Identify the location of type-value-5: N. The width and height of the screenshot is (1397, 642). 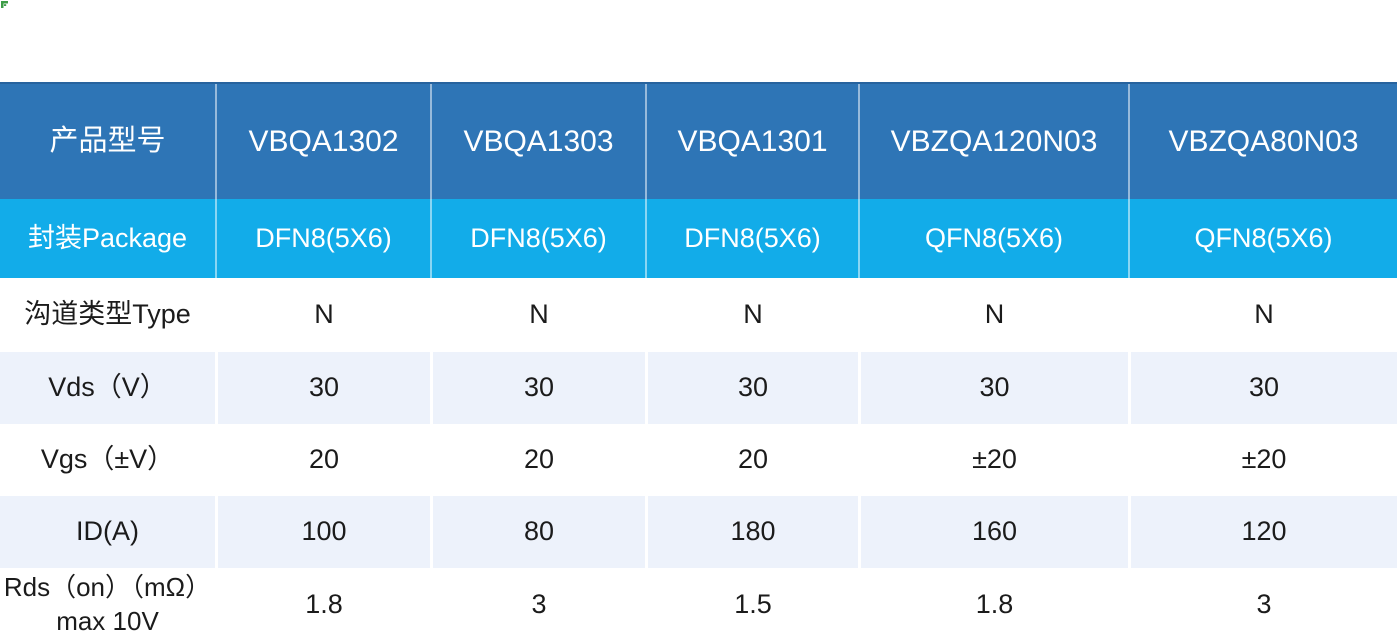
(1262, 315).